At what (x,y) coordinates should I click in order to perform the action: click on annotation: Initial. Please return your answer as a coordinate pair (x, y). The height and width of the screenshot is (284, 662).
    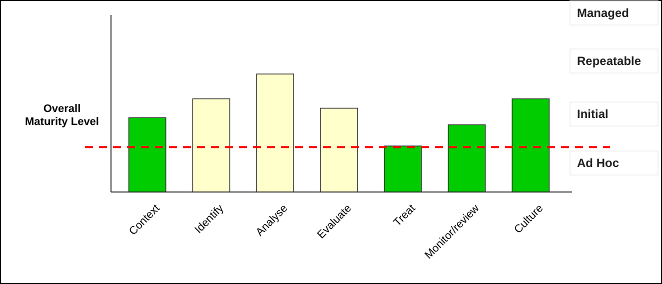
    Looking at the image, I should click on (592, 114).